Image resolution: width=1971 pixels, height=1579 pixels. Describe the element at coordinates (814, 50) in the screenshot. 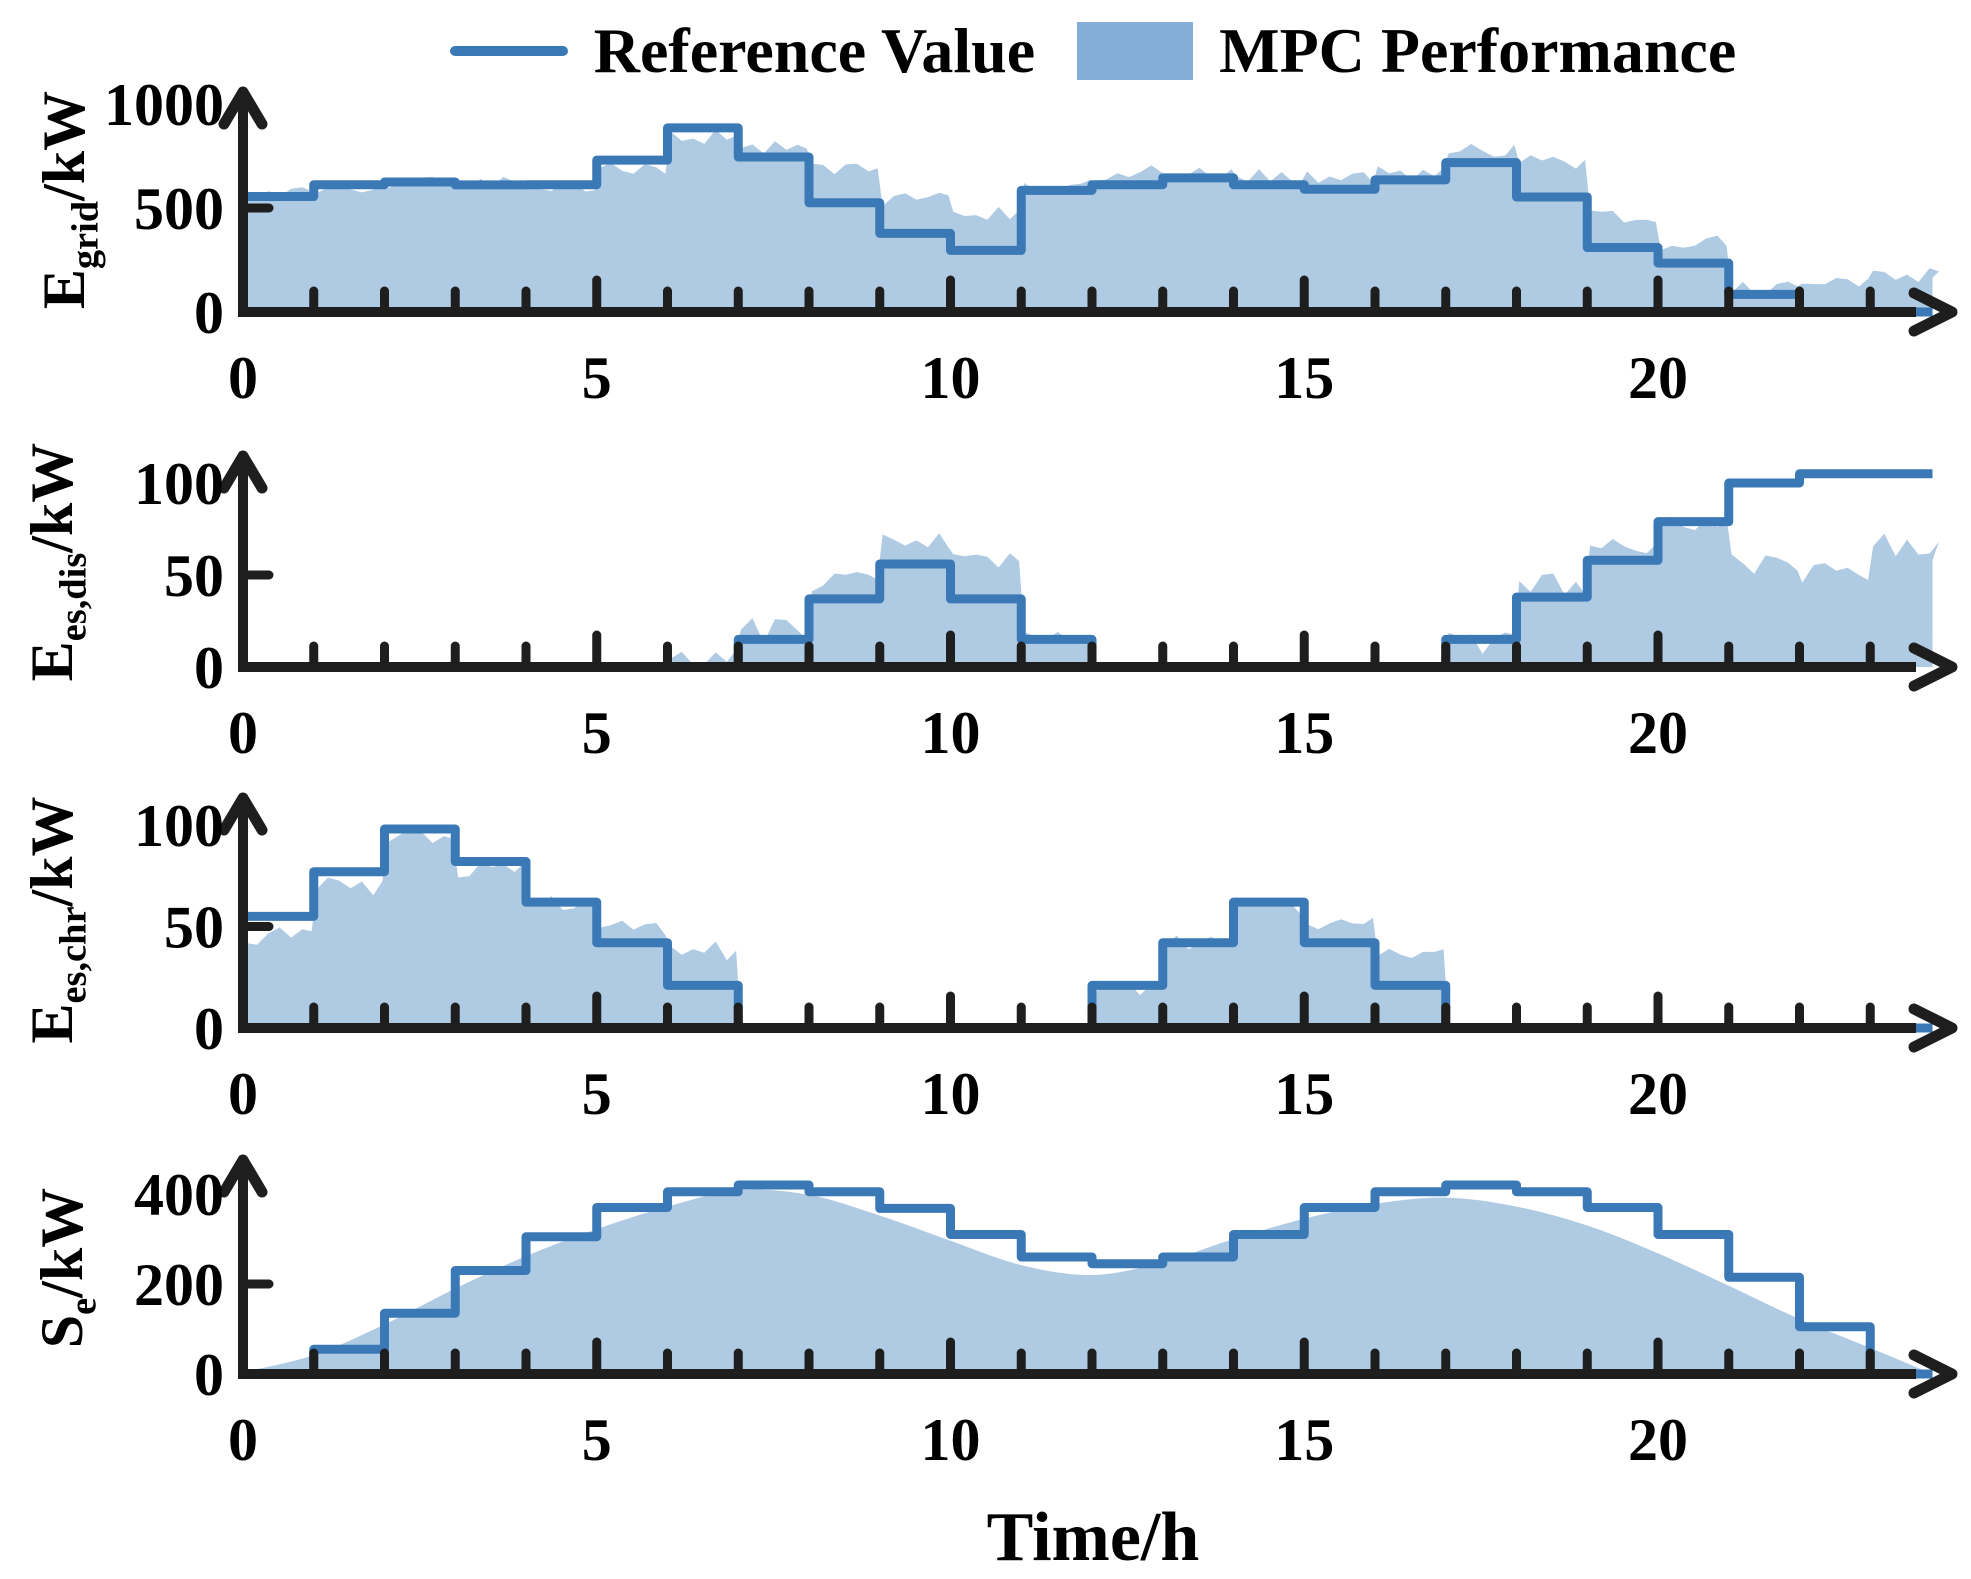

I see `legend-label-reference: Reference Value` at that location.